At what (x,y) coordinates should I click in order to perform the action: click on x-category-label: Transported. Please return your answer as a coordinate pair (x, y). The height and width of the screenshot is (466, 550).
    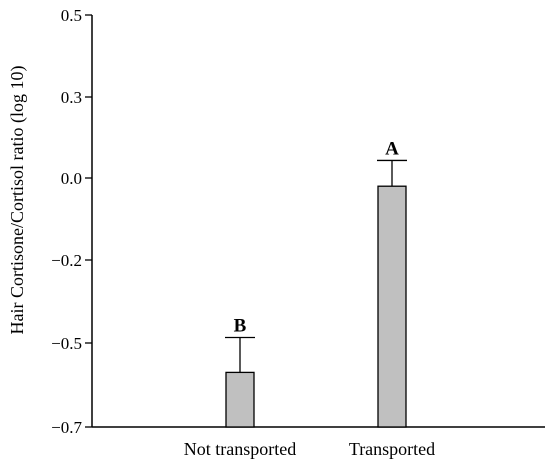
    Looking at the image, I should click on (392, 449).